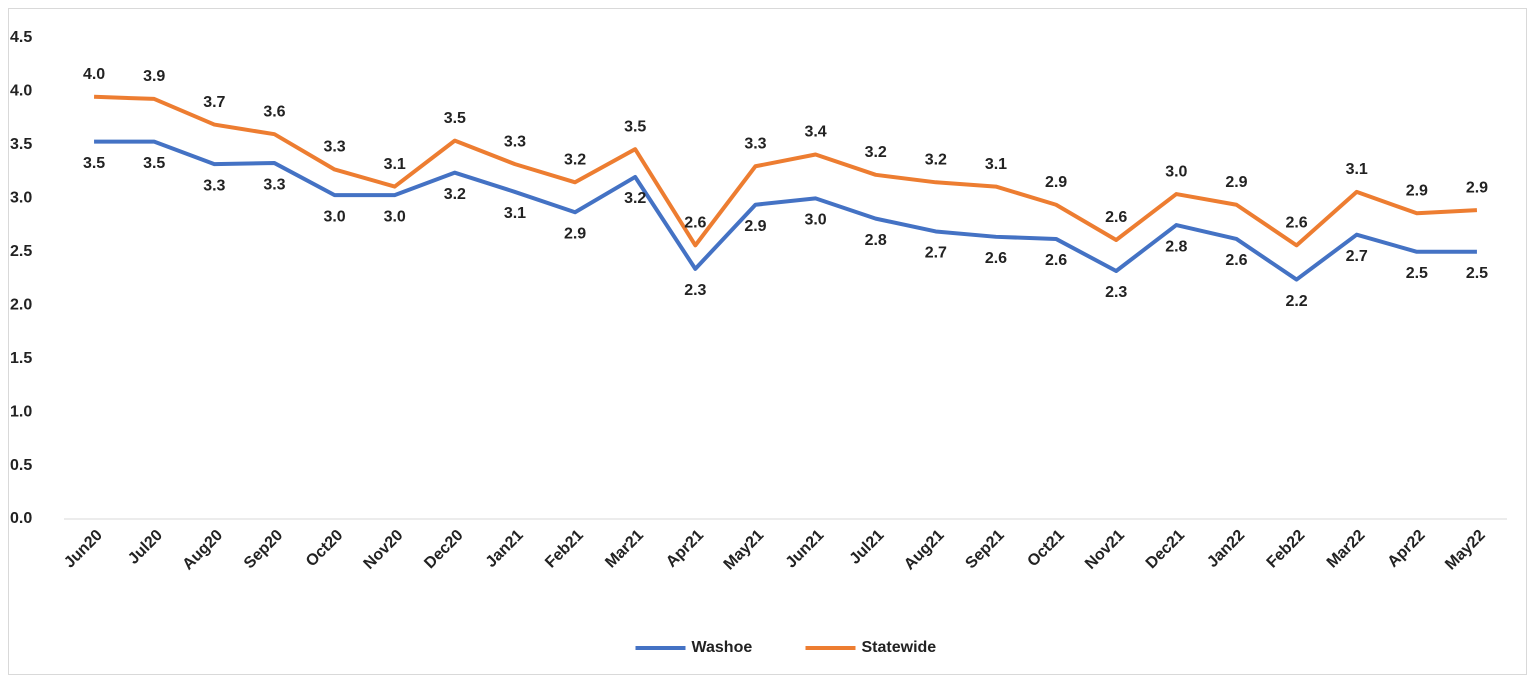 This screenshot has height=683, width=1535. What do you see at coordinates (21, 198) in the screenshot?
I see `y-tick-label: 3.0` at bounding box center [21, 198].